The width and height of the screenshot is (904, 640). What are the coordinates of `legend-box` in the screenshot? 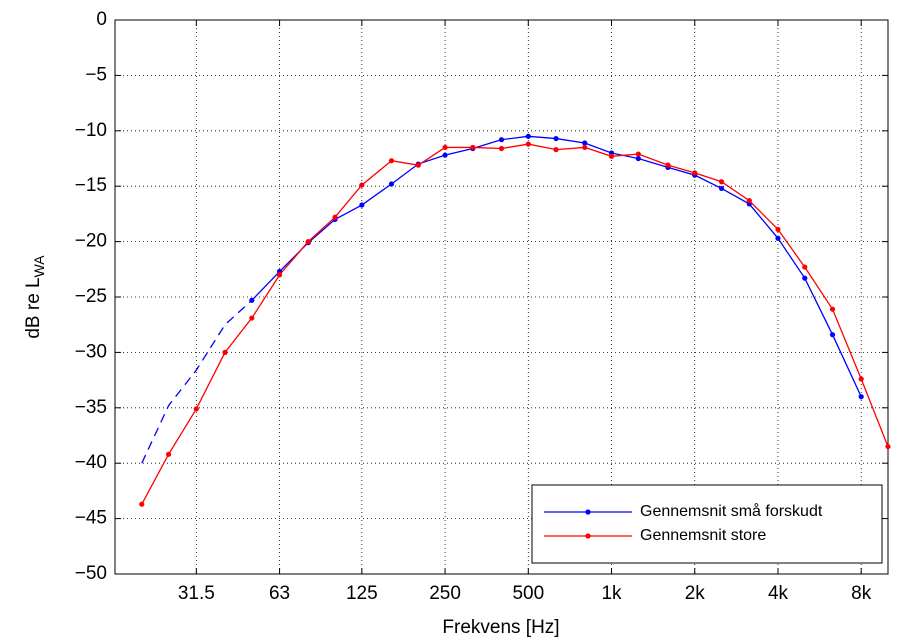 It's located at (707, 524).